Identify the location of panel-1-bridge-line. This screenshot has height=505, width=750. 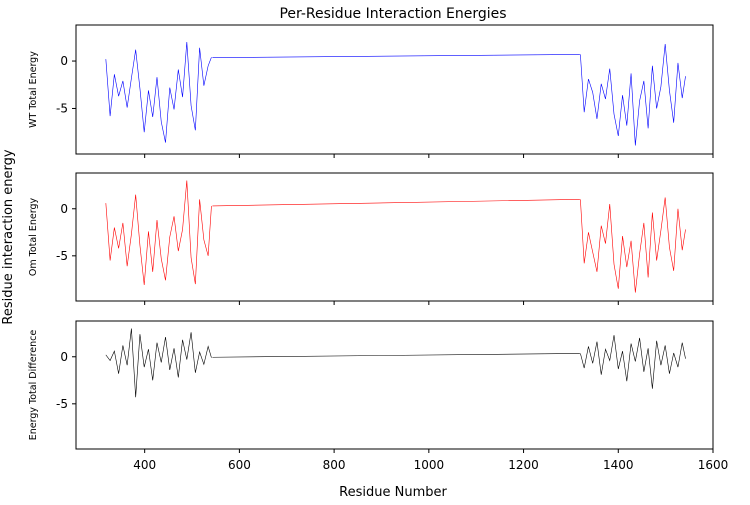
(396, 56).